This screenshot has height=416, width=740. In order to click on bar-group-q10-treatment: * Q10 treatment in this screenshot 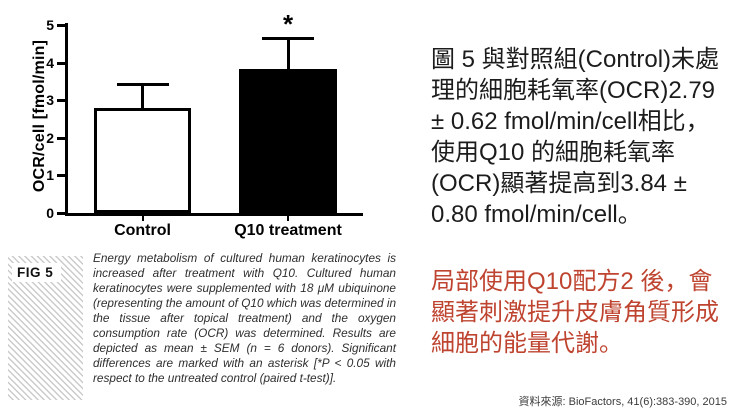, I will do `click(288, 125)`.